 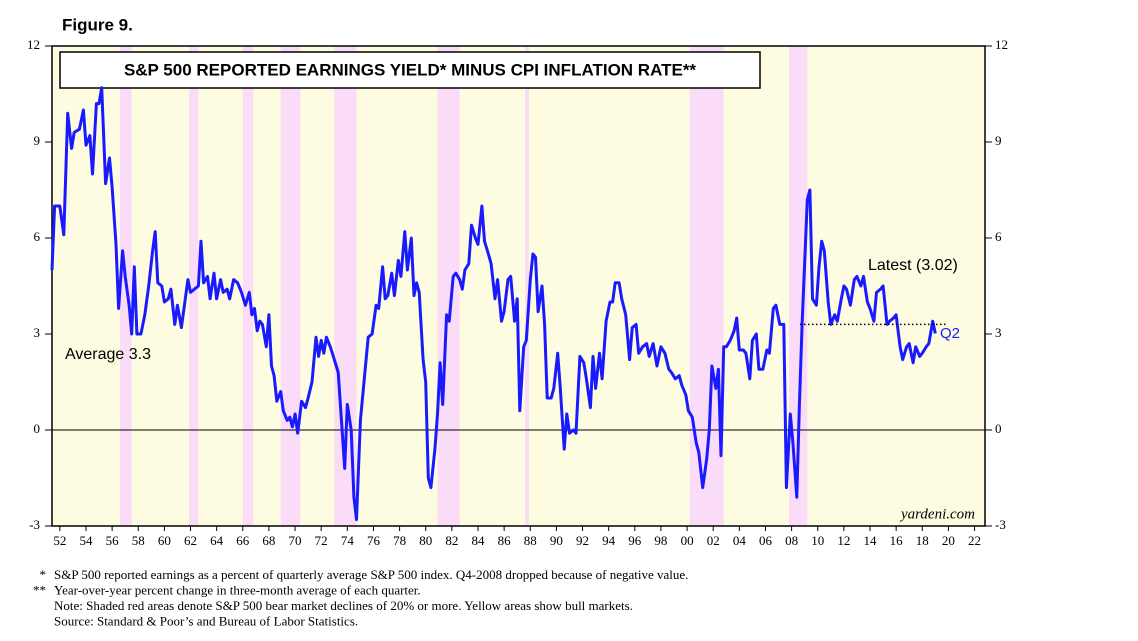 I want to click on x-tick-label: 12, so click(x=843, y=540).